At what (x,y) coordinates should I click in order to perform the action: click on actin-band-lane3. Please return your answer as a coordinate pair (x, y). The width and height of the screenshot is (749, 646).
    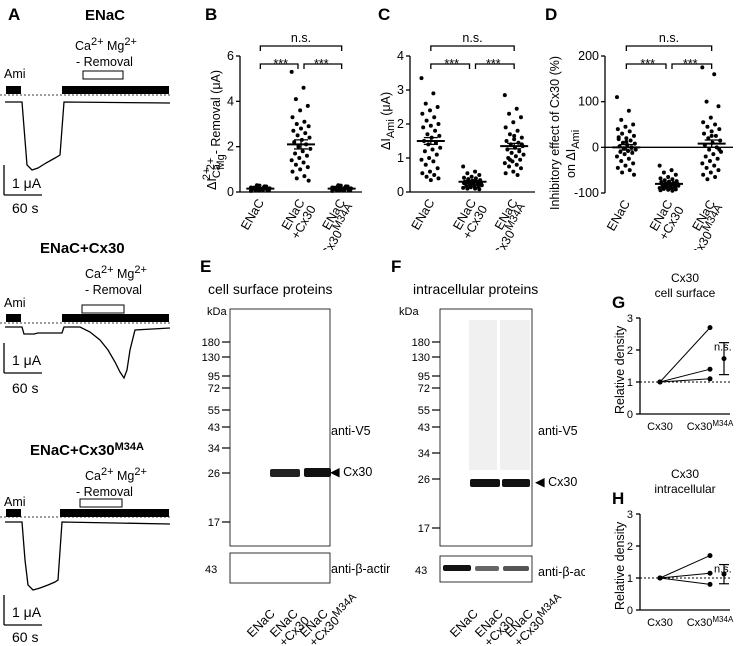
    Looking at the image, I should click on (516, 568).